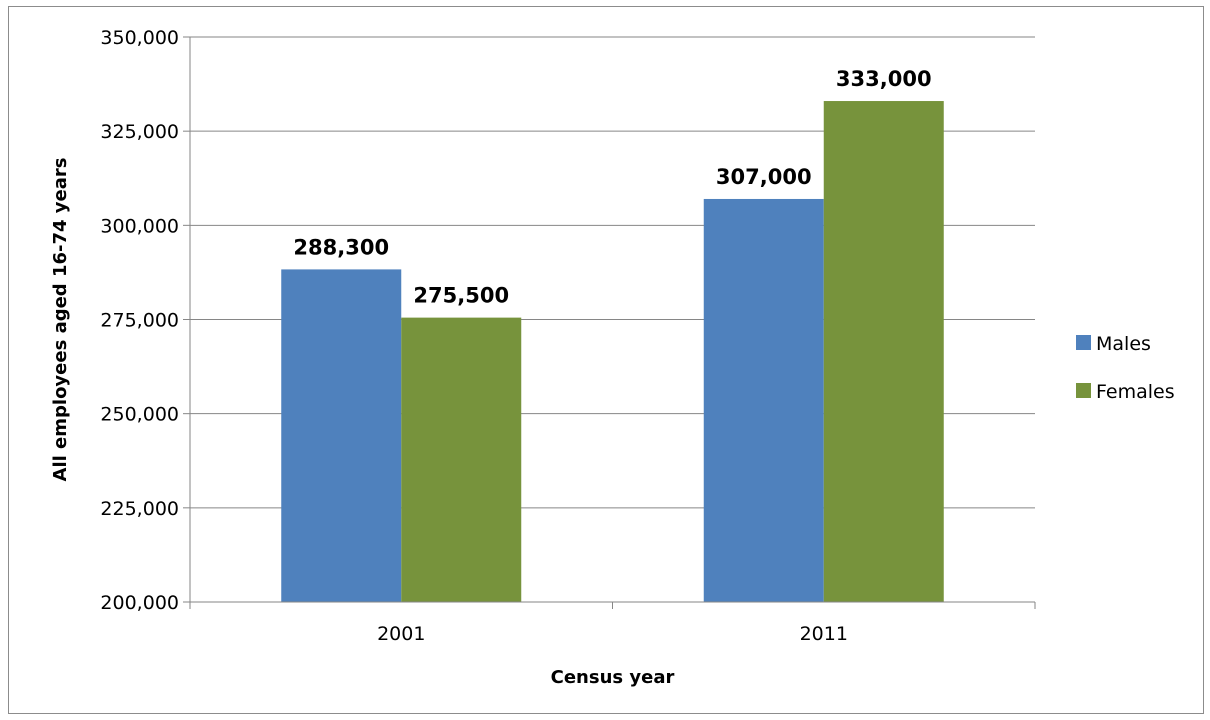 This screenshot has width=1210, height=720. I want to click on legend-swatch-males, so click(1083, 342).